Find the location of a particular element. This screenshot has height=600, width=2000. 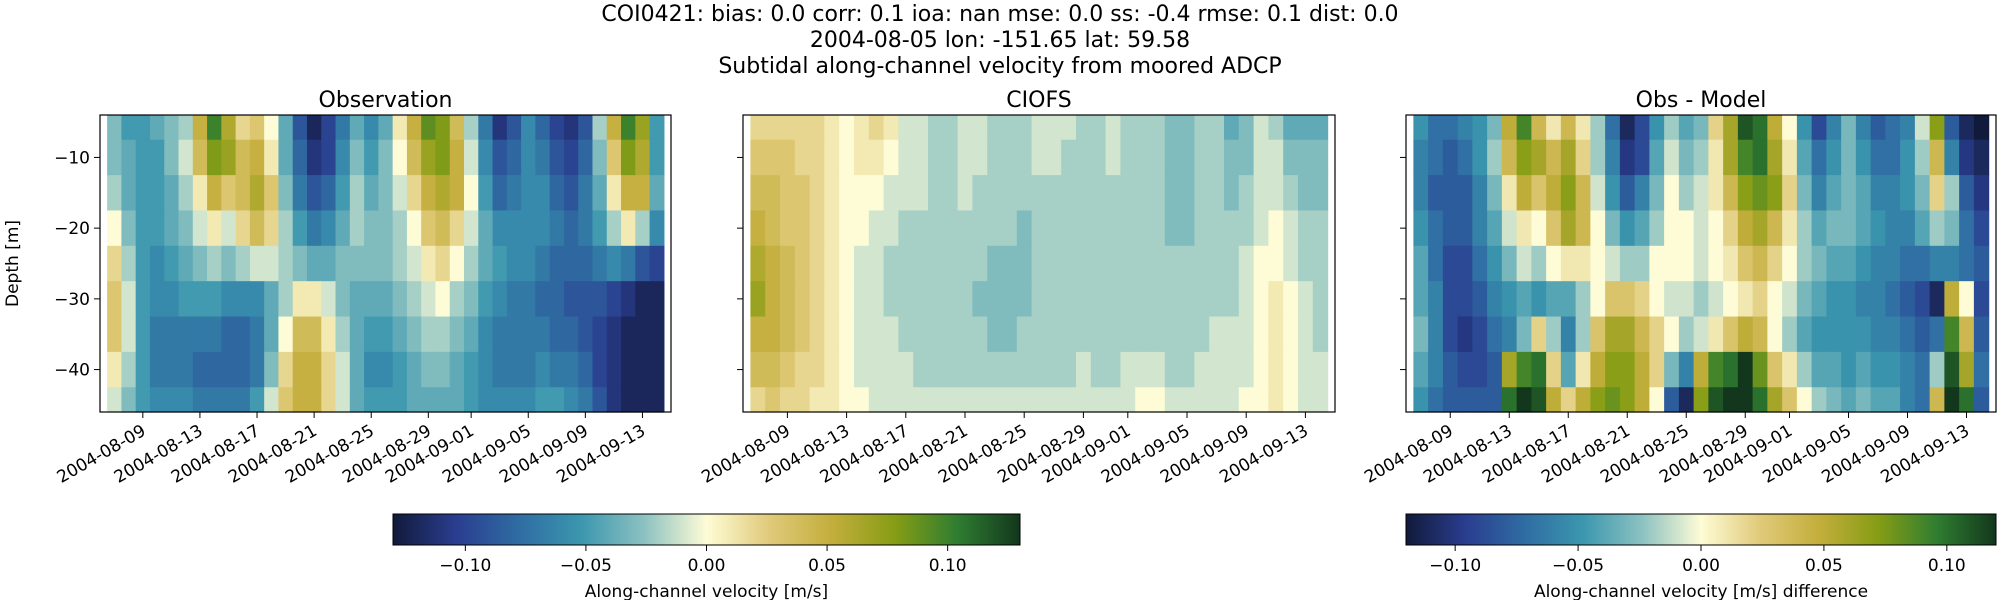

y-tick-label: −30 is located at coordinates (72, 300).